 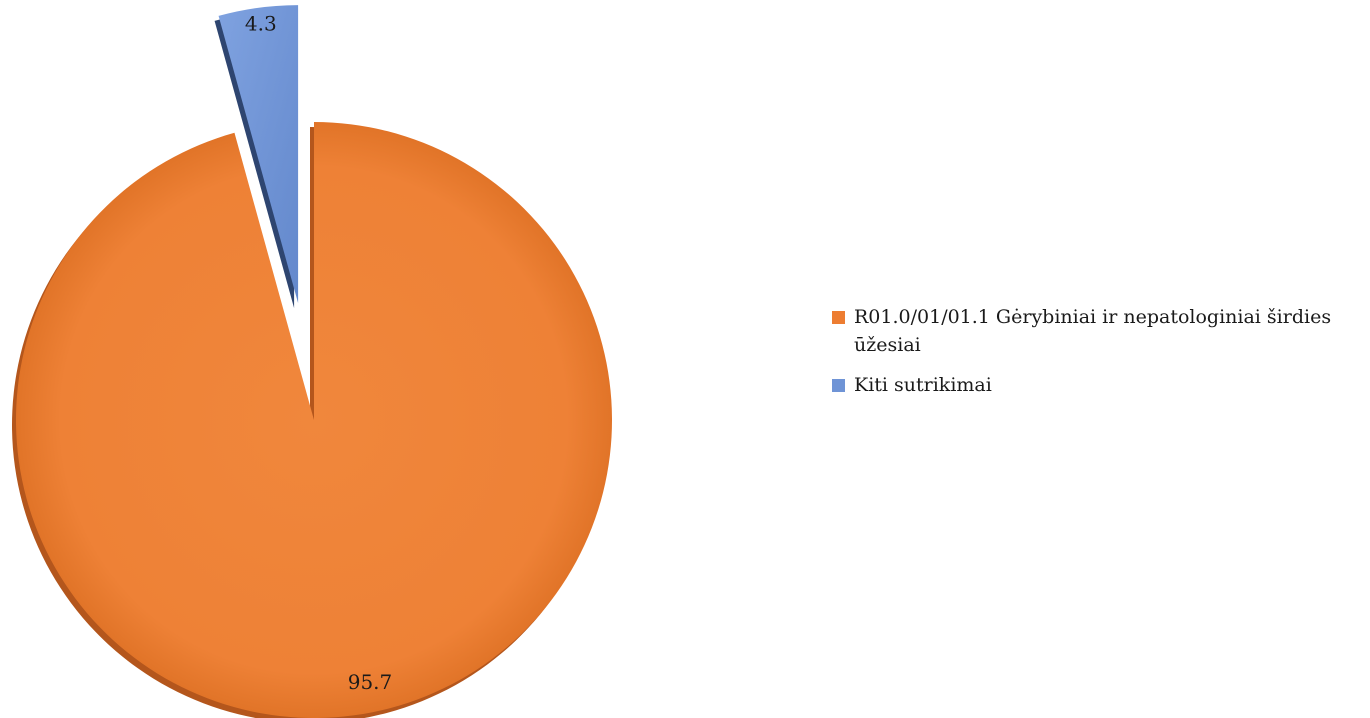 What do you see at coordinates (261, 23) in the screenshot?
I see `data-label-slice-1: 4.3` at bounding box center [261, 23].